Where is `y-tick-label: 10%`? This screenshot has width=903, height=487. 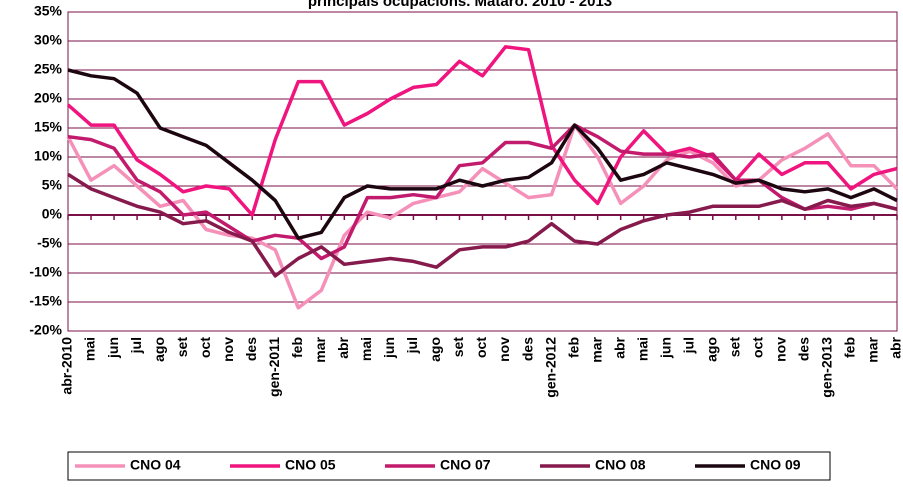 y-tick-label: 10% is located at coordinates (48, 156).